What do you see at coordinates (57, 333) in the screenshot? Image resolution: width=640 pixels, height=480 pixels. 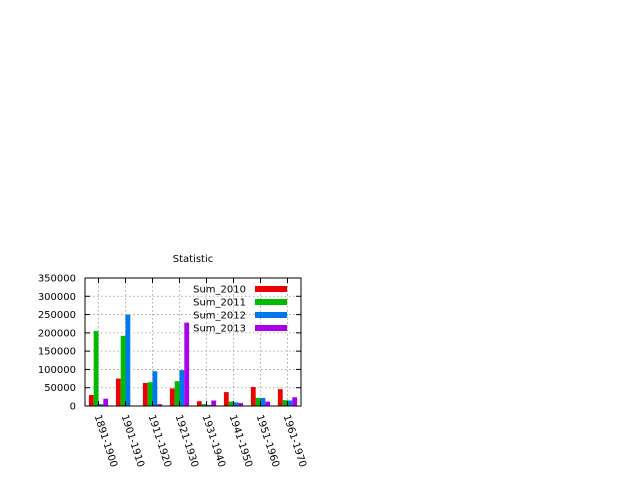 I see `y-tick-label: 200000` at bounding box center [57, 333].